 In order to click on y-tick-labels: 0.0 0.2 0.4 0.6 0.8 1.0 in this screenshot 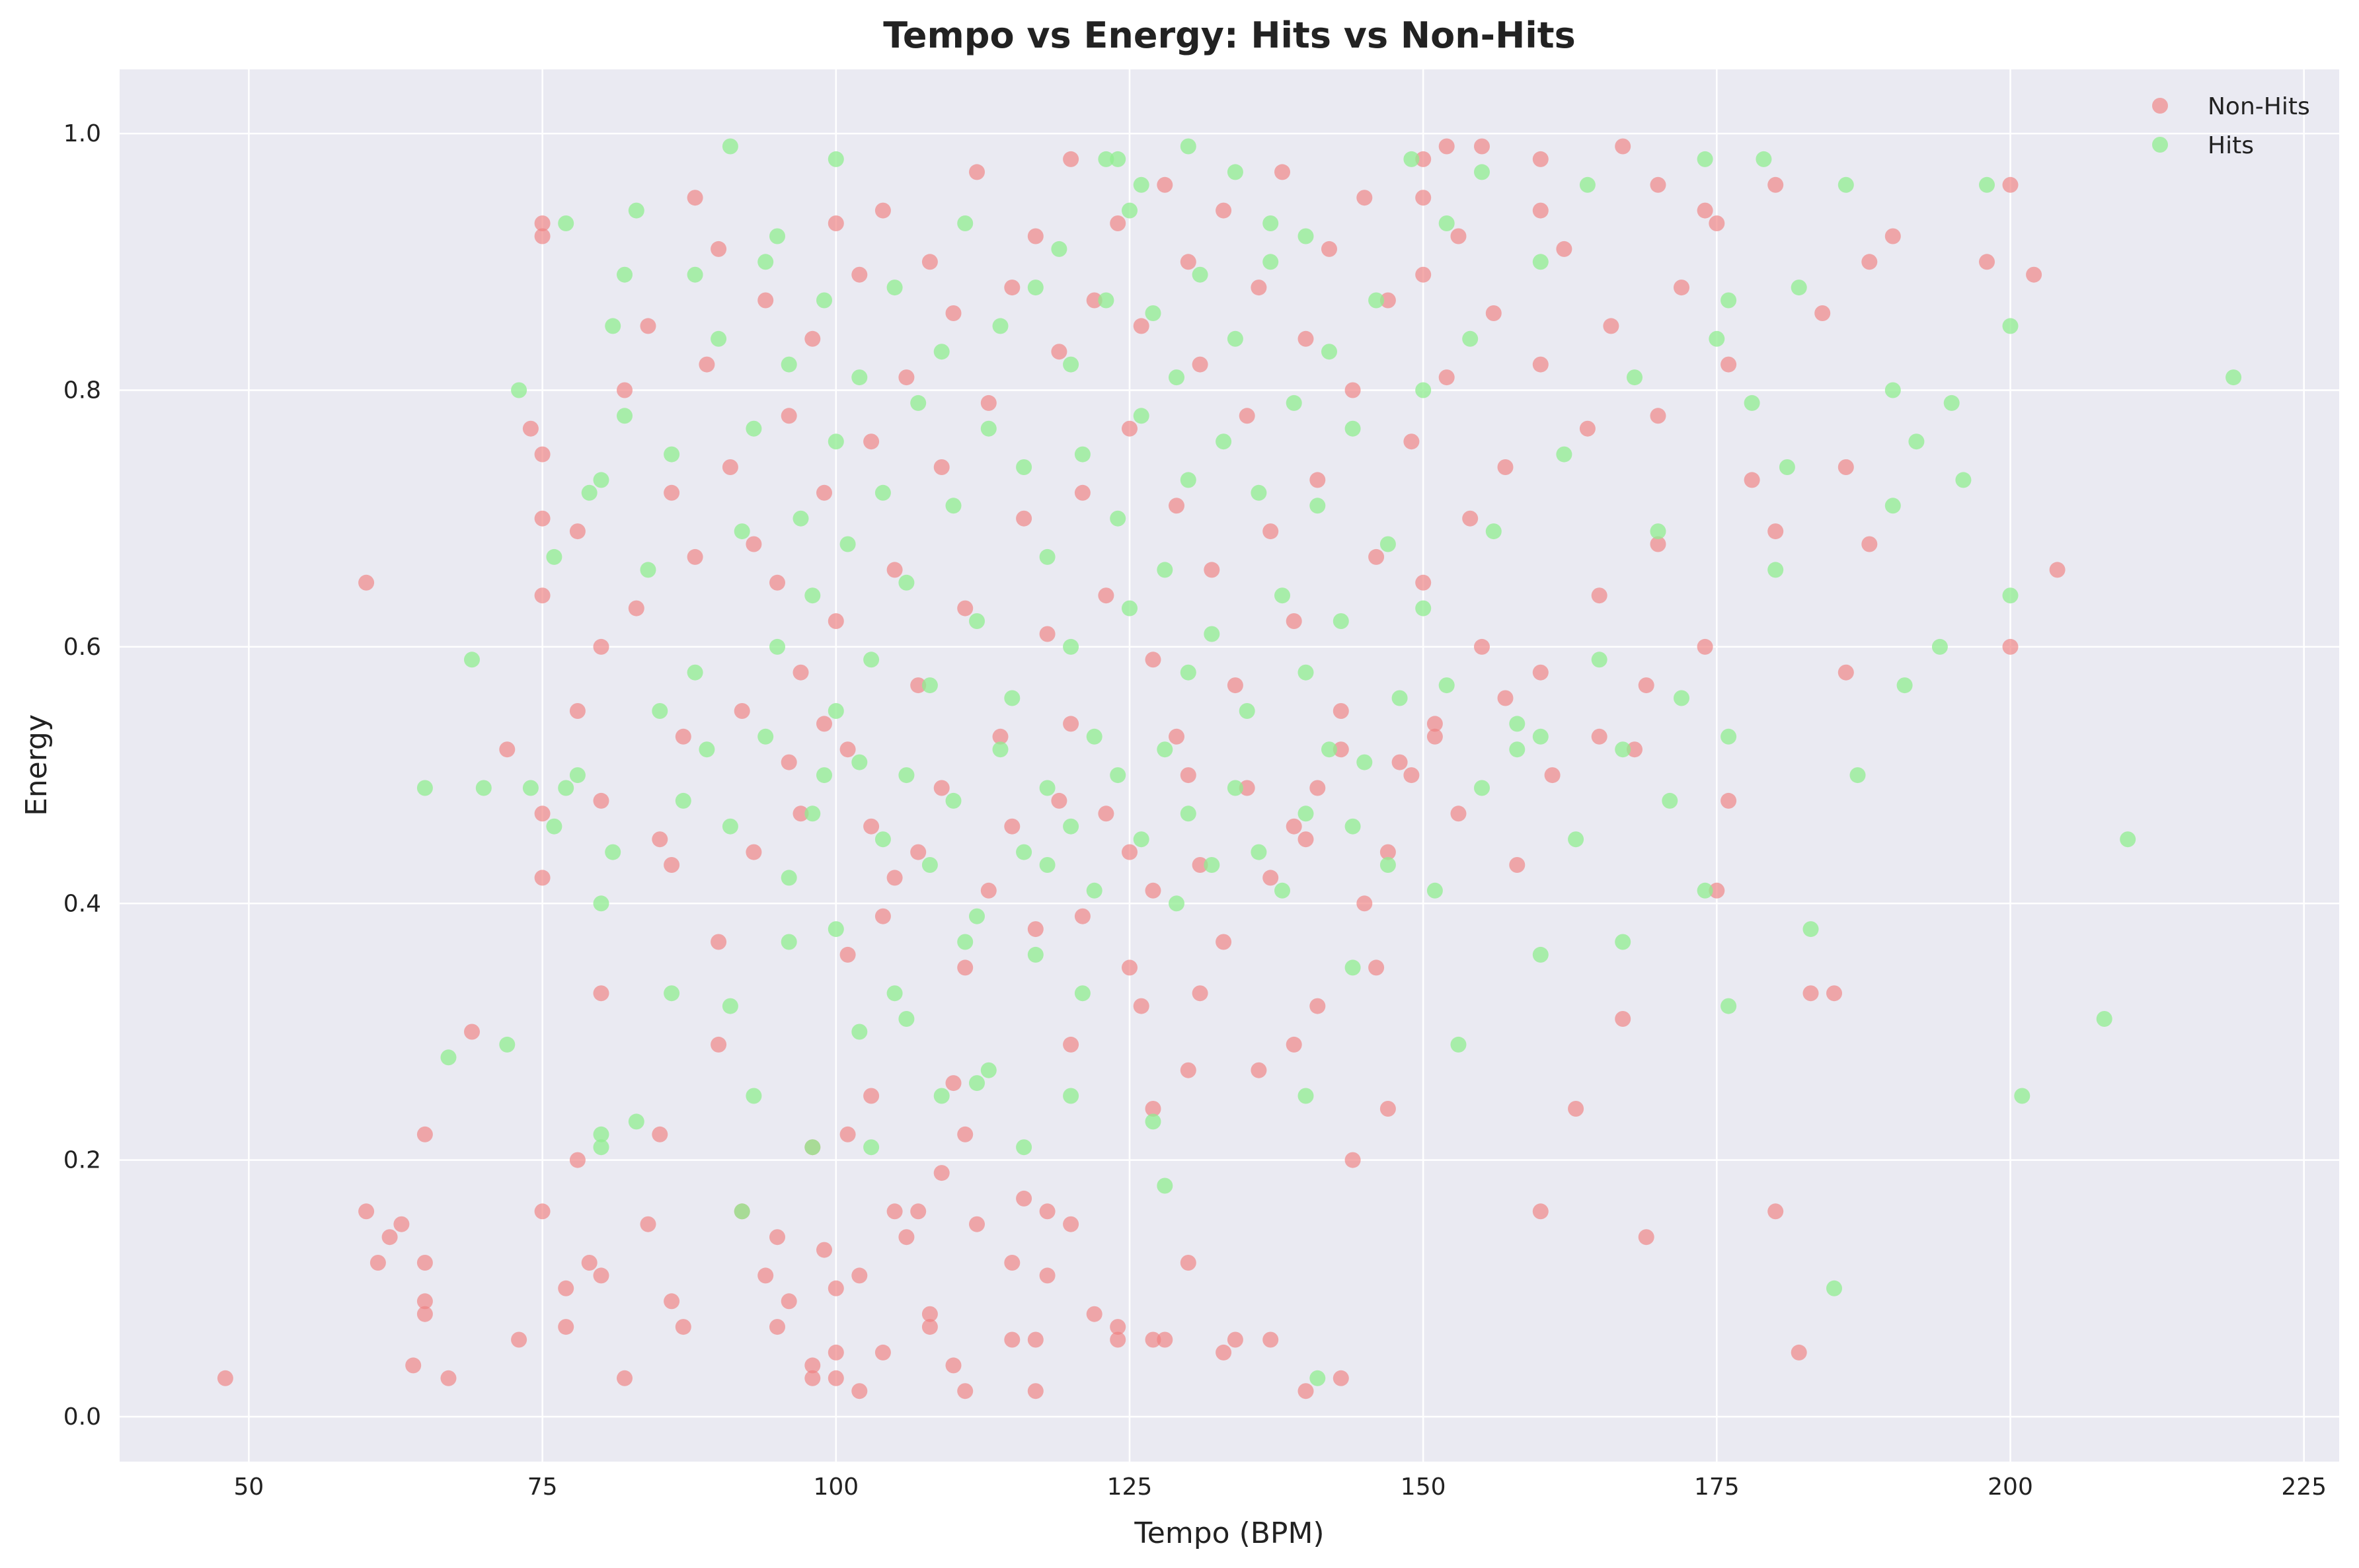, I will do `click(82, 775)`.